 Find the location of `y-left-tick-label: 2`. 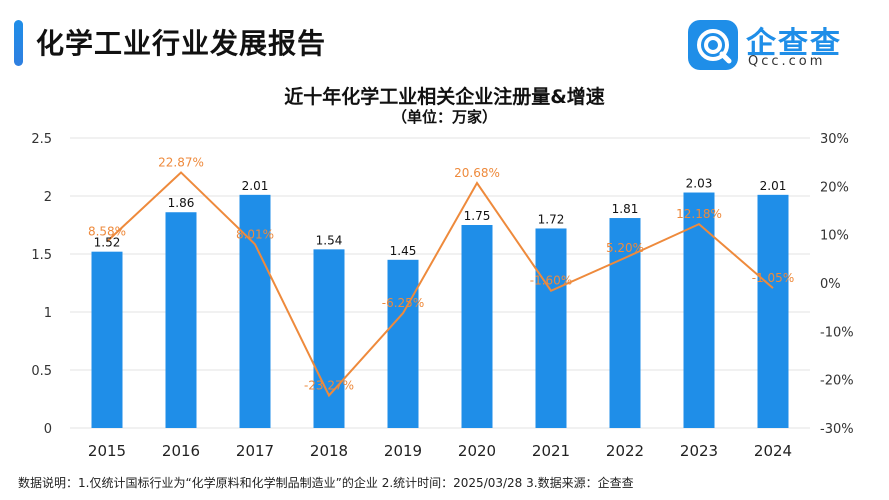

y-left-tick-label: 2 is located at coordinates (48, 197).